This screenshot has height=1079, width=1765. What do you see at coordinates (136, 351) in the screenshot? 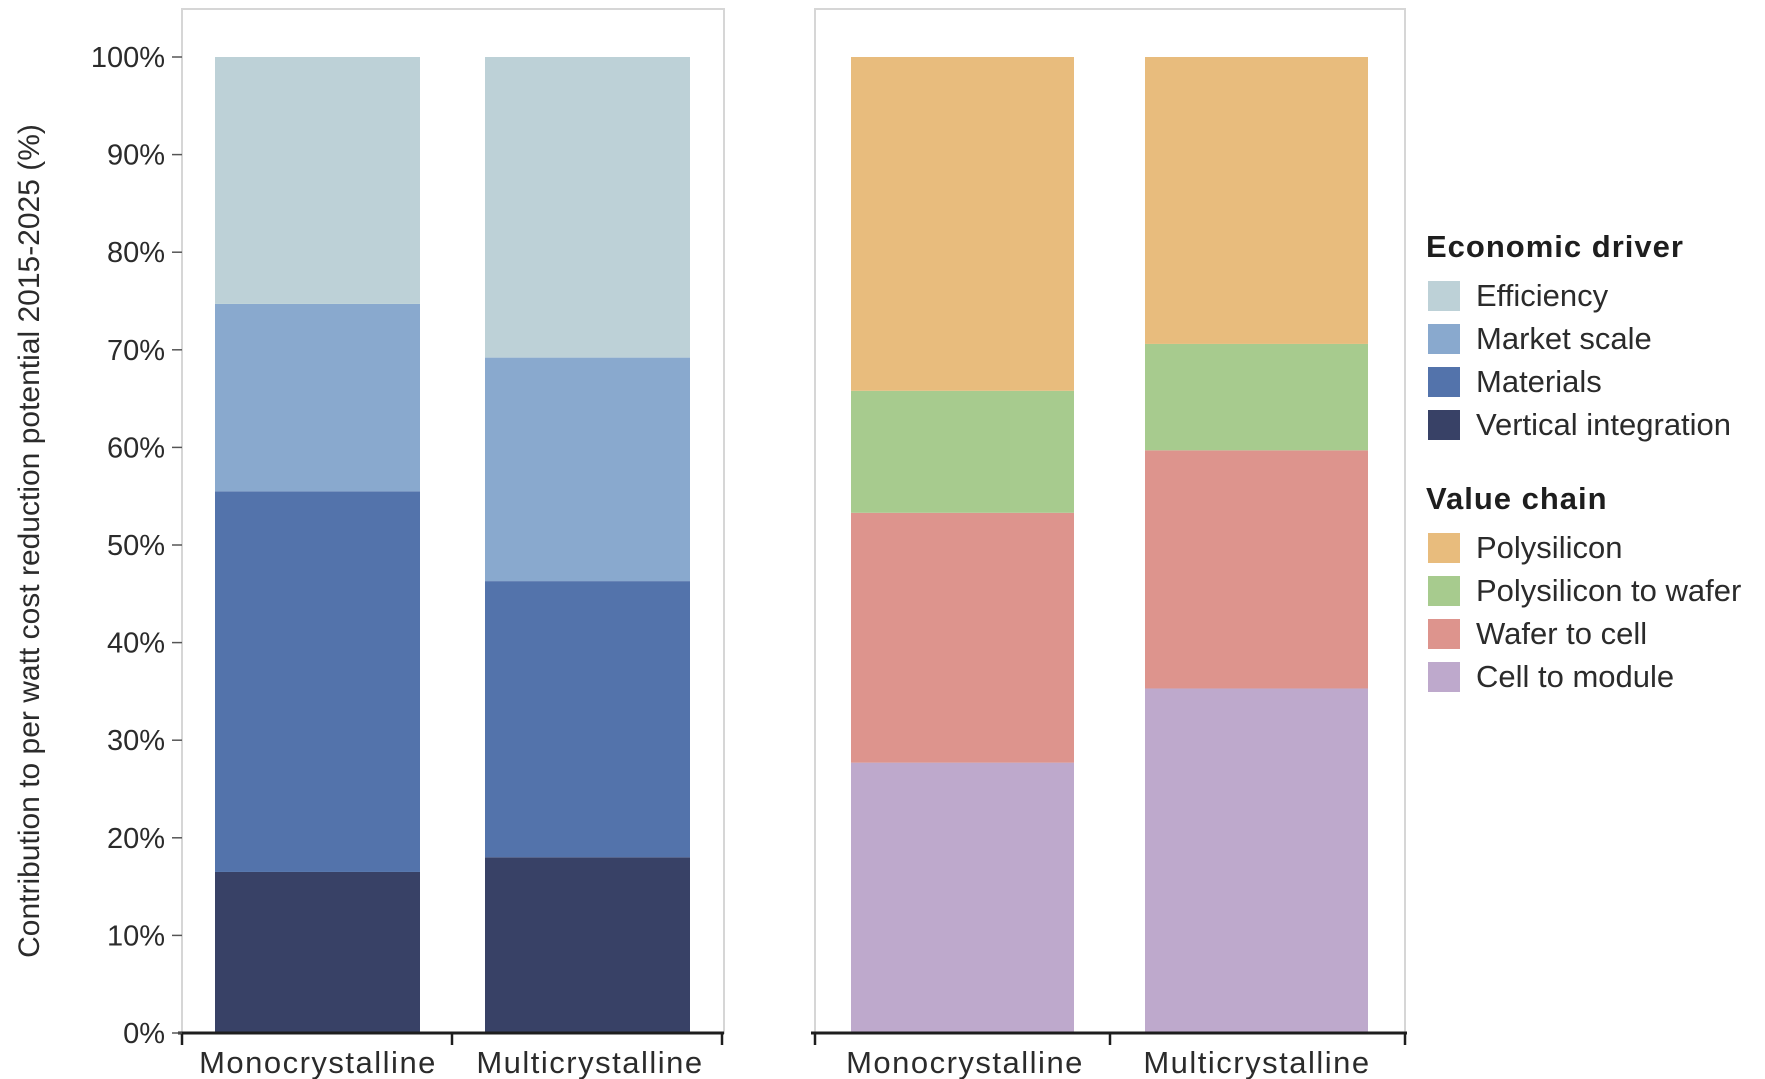
I see `y-tick-label: 70%` at bounding box center [136, 351].